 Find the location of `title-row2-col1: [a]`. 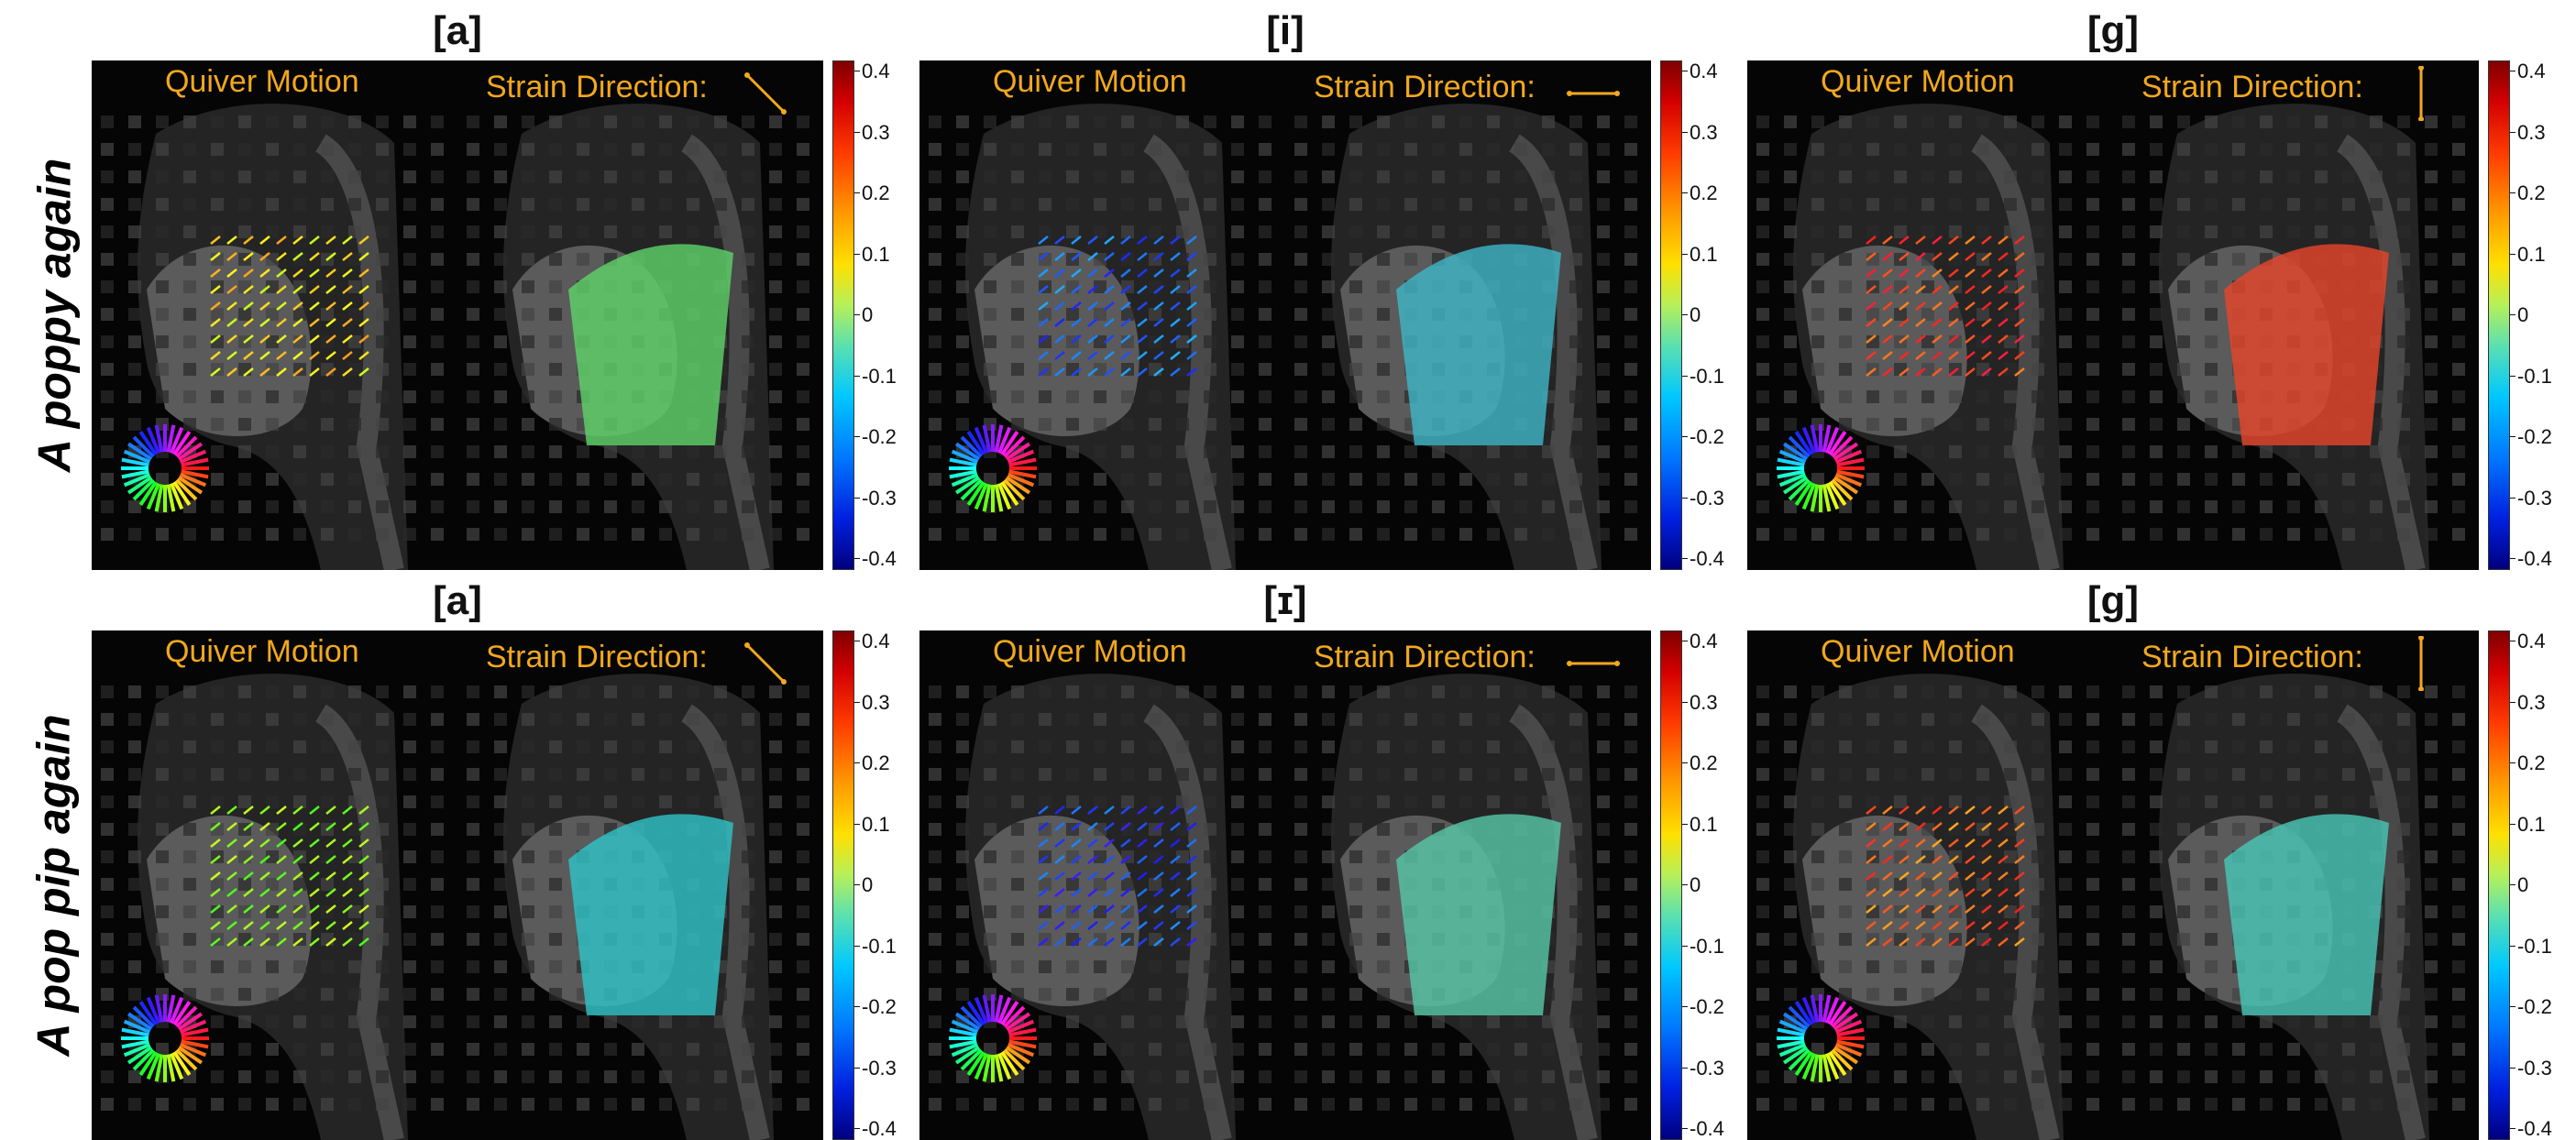

title-row2-col1: [a] is located at coordinates (457, 600).